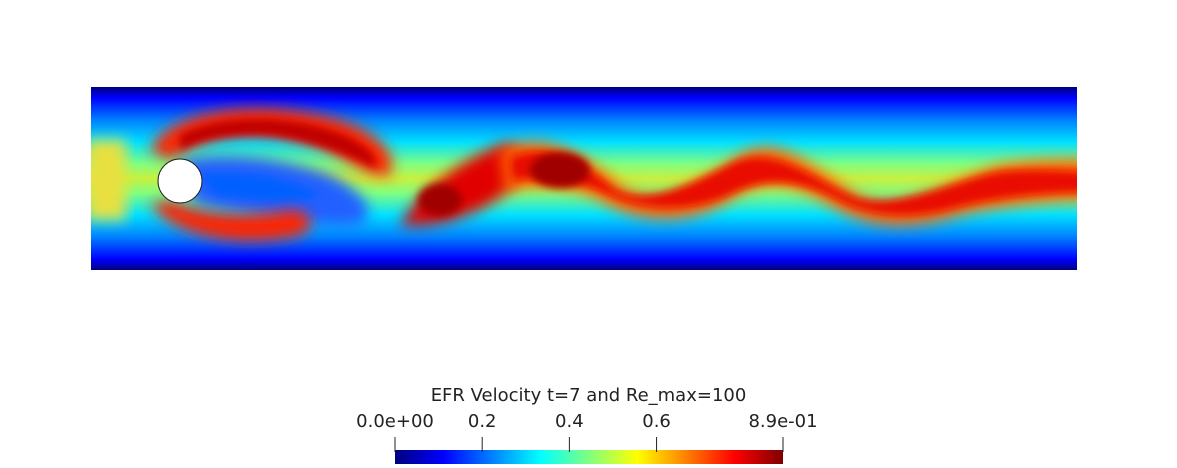 Image resolution: width=1177 pixels, height=468 pixels. What do you see at coordinates (482, 421) in the screenshot?
I see `colorbar-tick-label: 0.2` at bounding box center [482, 421].